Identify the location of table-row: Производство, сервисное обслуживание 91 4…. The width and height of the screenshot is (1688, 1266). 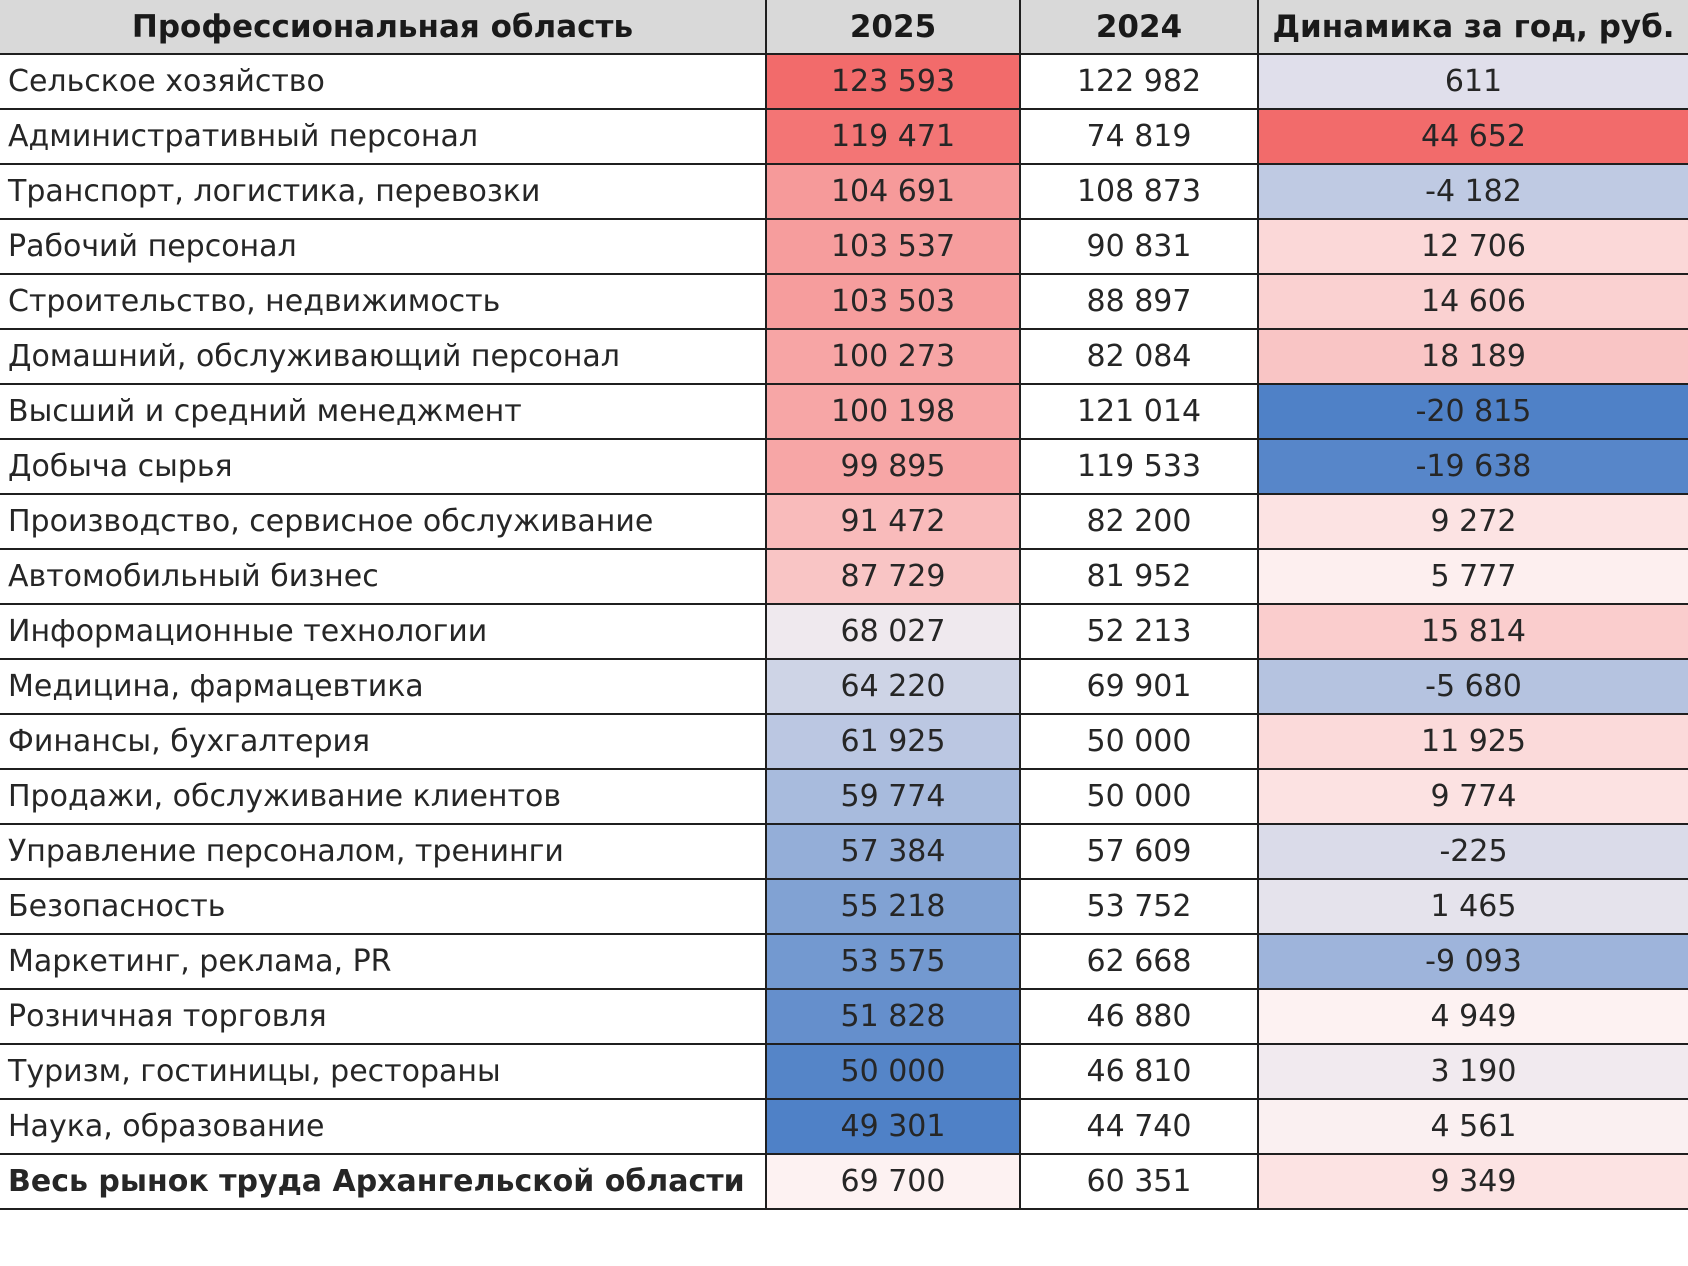
(844, 521).